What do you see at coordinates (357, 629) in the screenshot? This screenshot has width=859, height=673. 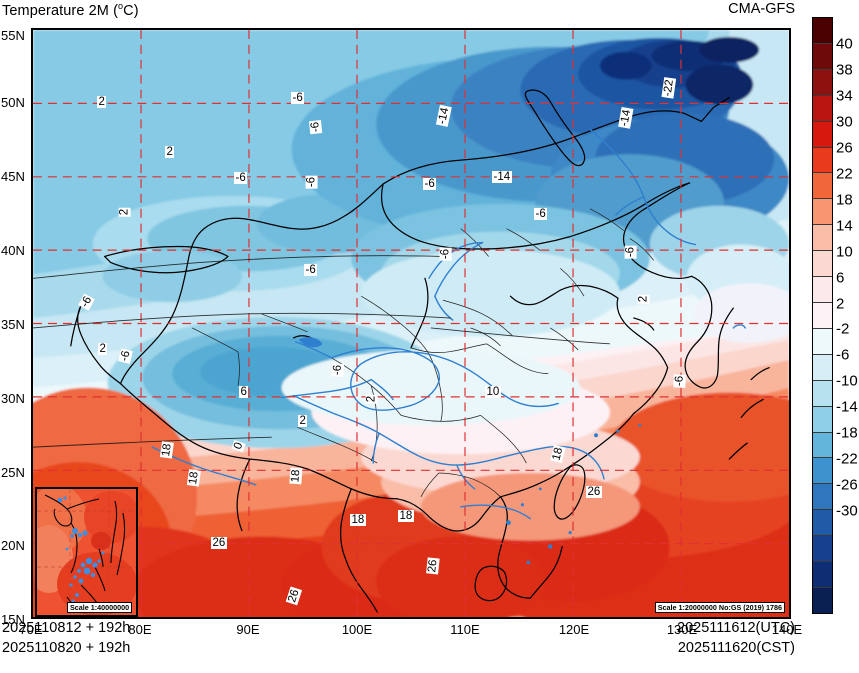 I see `x-tick-100e: 100E` at bounding box center [357, 629].